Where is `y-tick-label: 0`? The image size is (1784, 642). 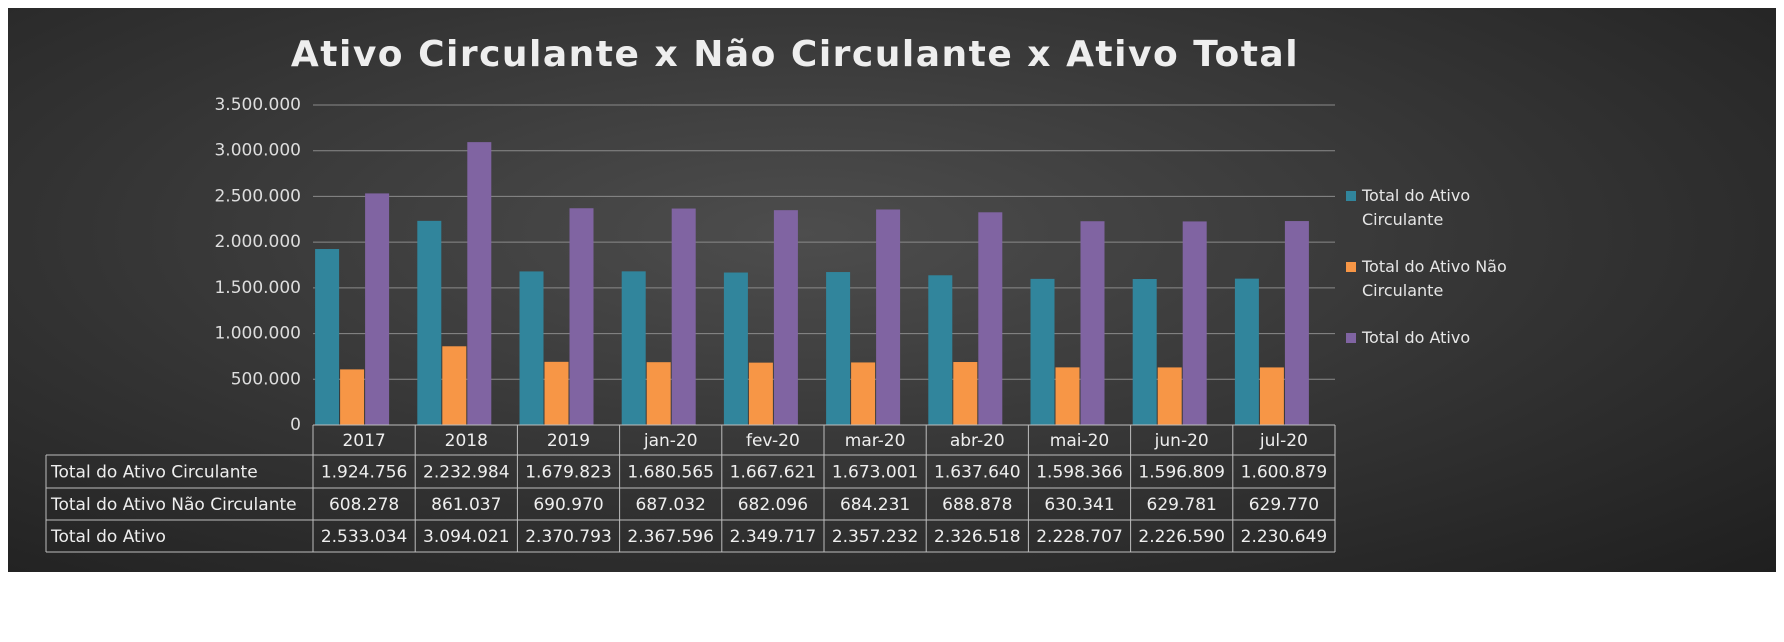
y-tick-label: 0 is located at coordinates (295, 425).